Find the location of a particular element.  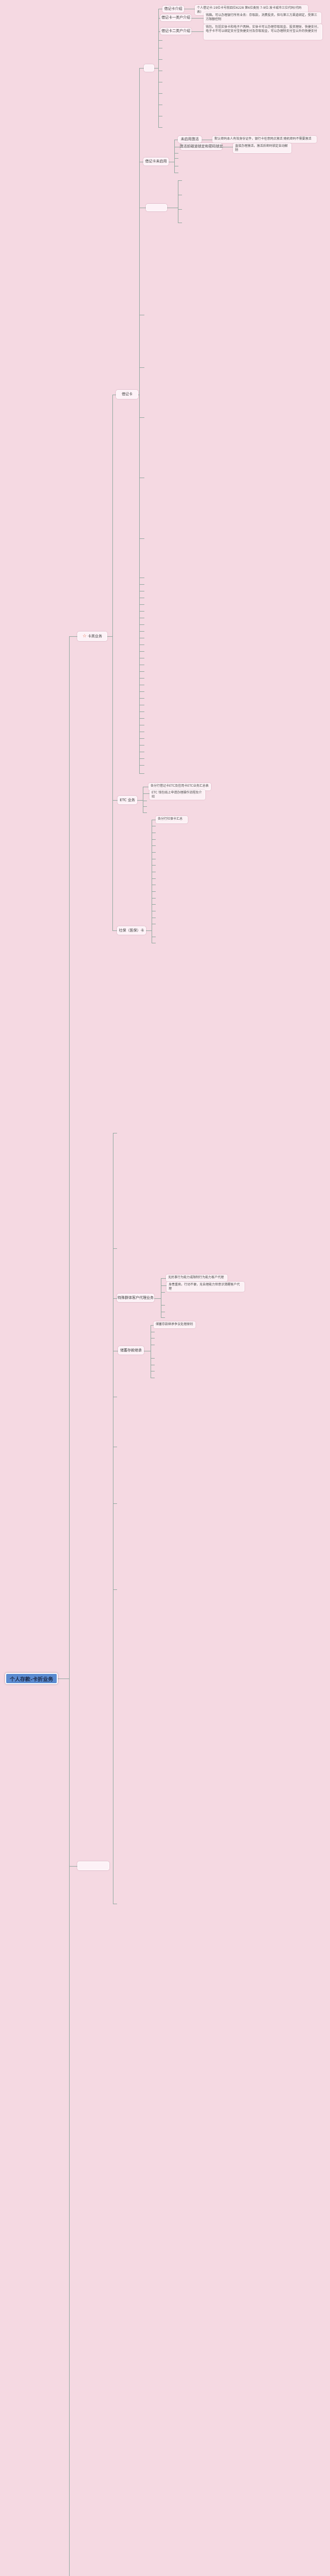

text-default-password: 默认密码本人有效身份证件，银行卡任意网点激活 随机密码不需要激活 is located at coordinates (264, 139).